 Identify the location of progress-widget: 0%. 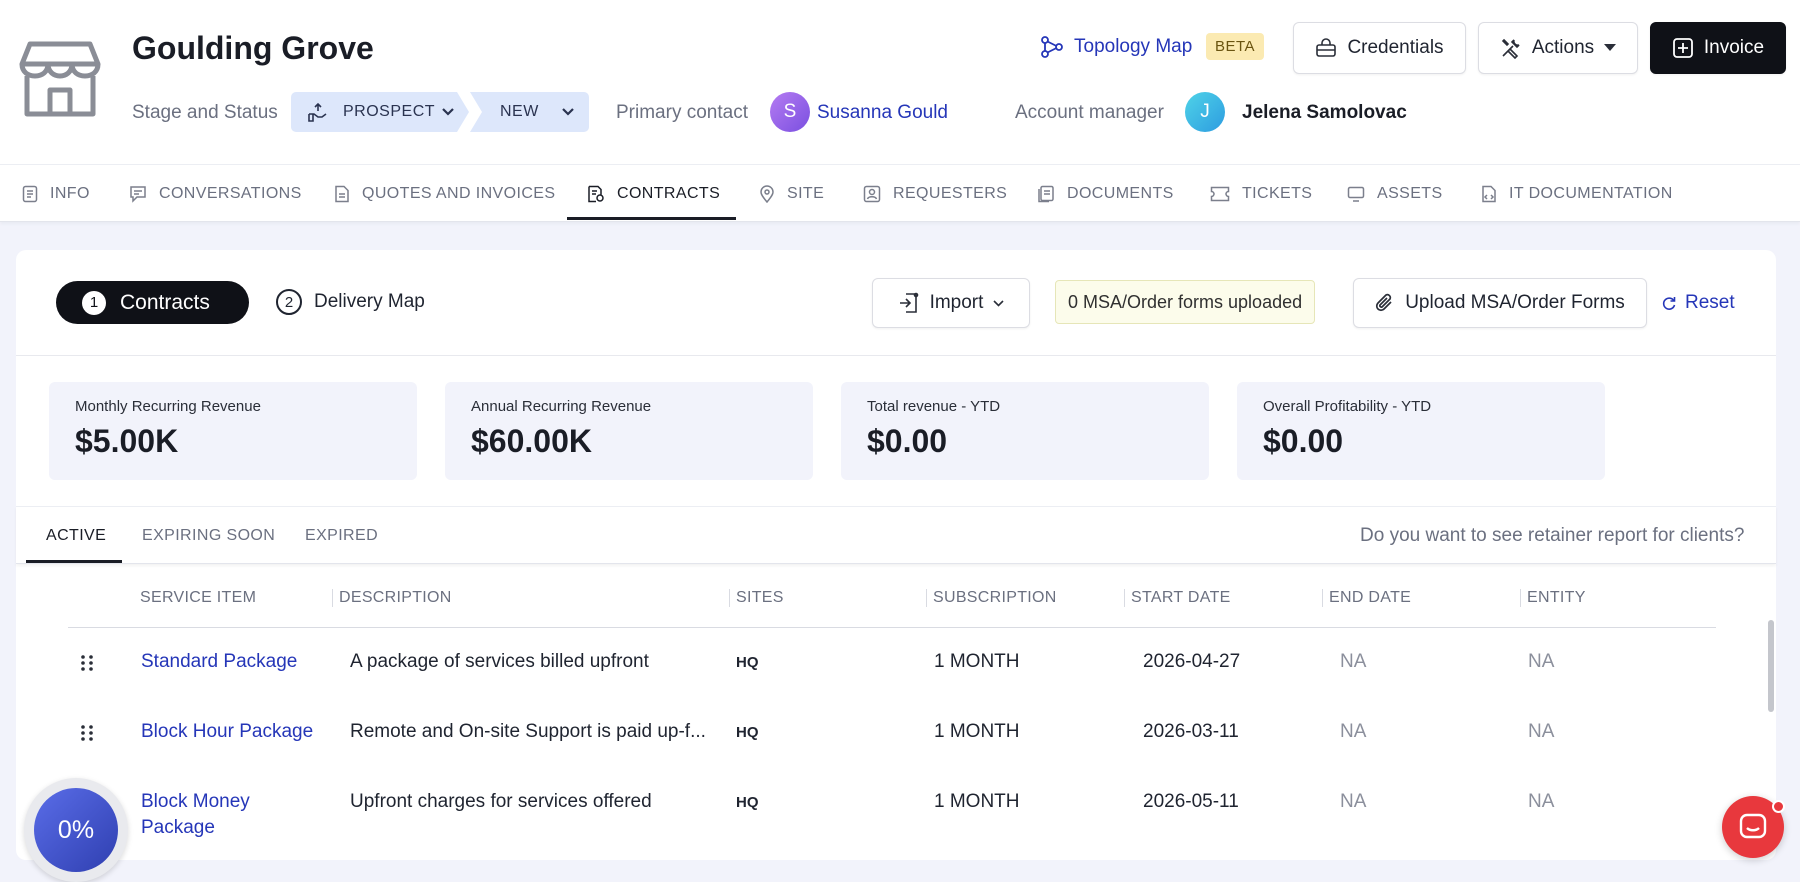
(76, 830).